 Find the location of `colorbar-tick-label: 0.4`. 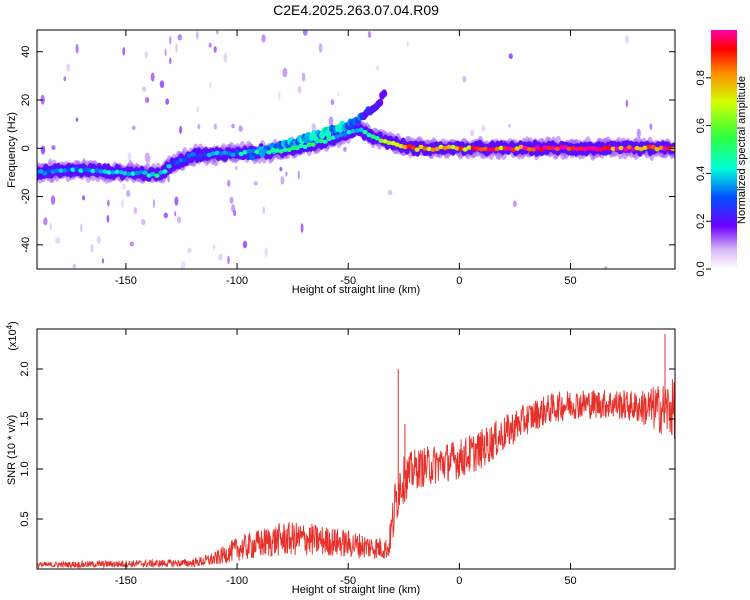

colorbar-tick-label: 0.4 is located at coordinates (701, 173).